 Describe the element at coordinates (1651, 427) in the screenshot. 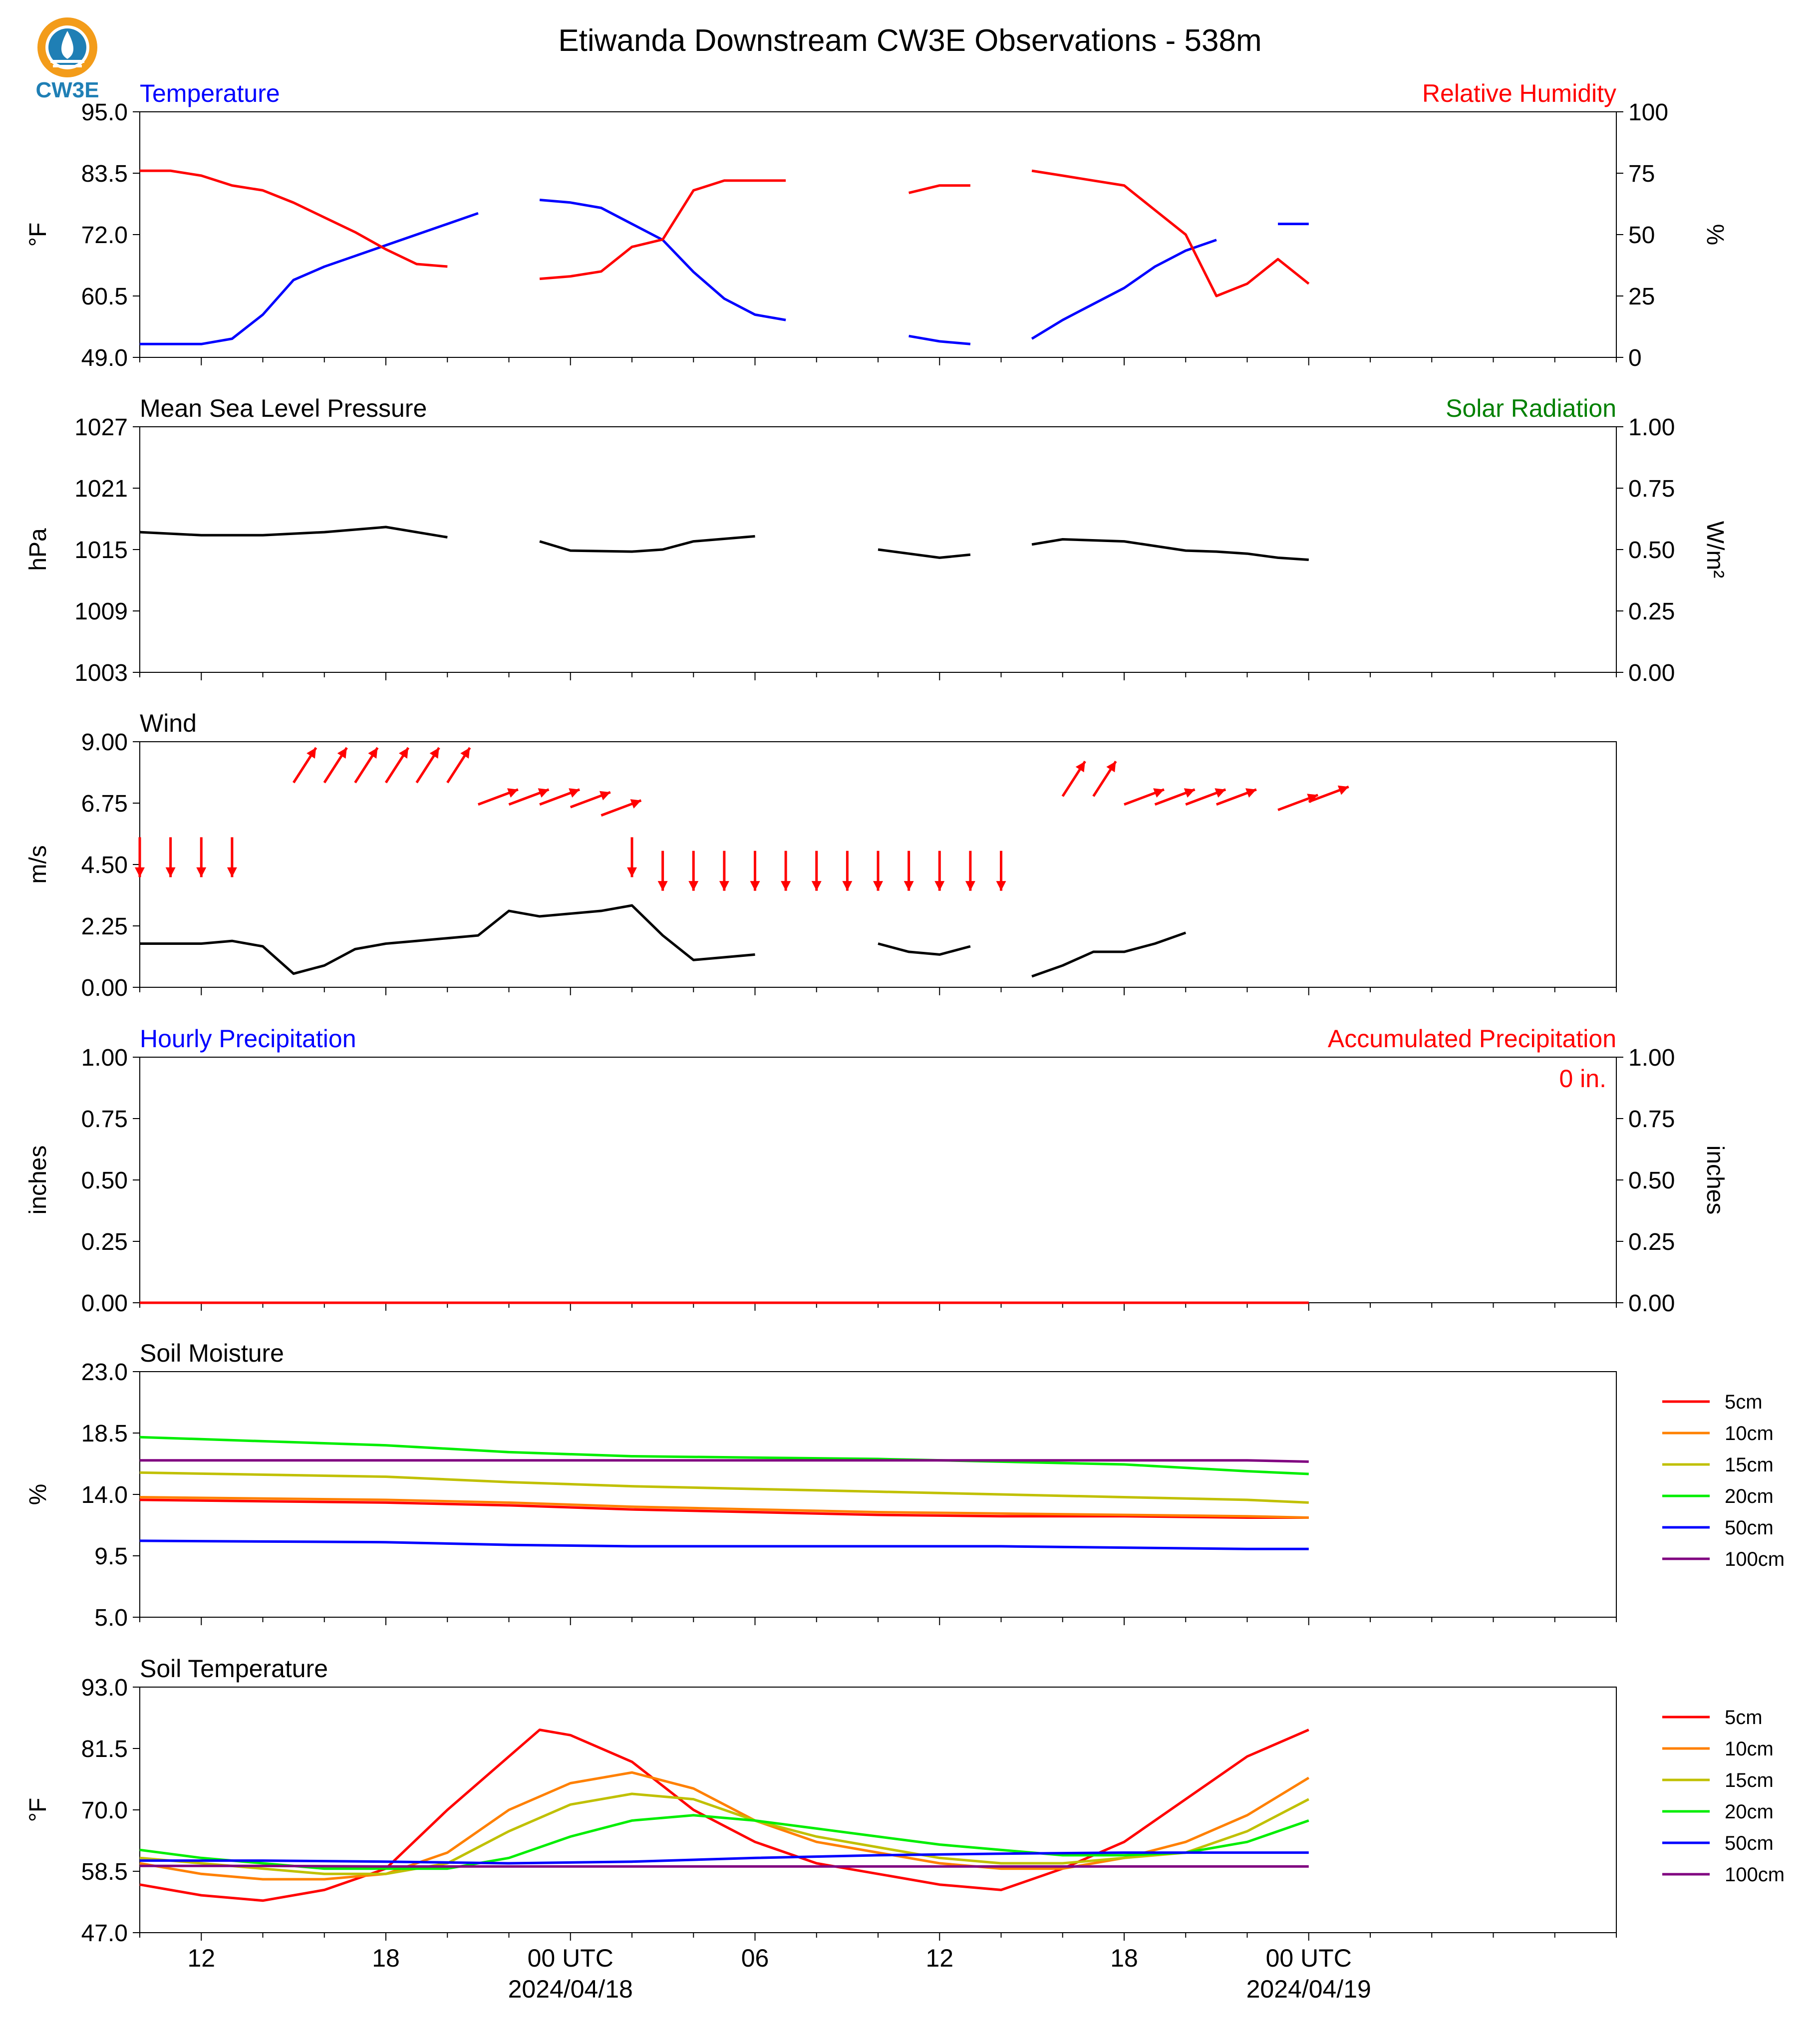

I see `y-tick-label-right: 1.00` at that location.